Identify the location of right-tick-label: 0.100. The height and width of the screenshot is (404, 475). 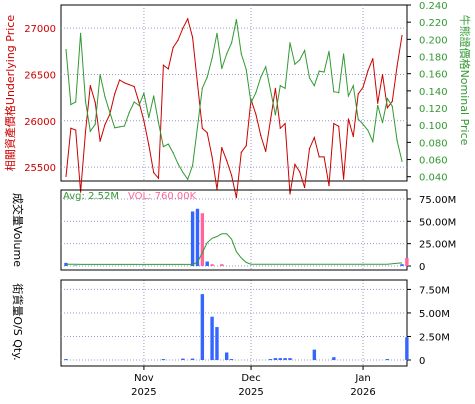
(433, 126).